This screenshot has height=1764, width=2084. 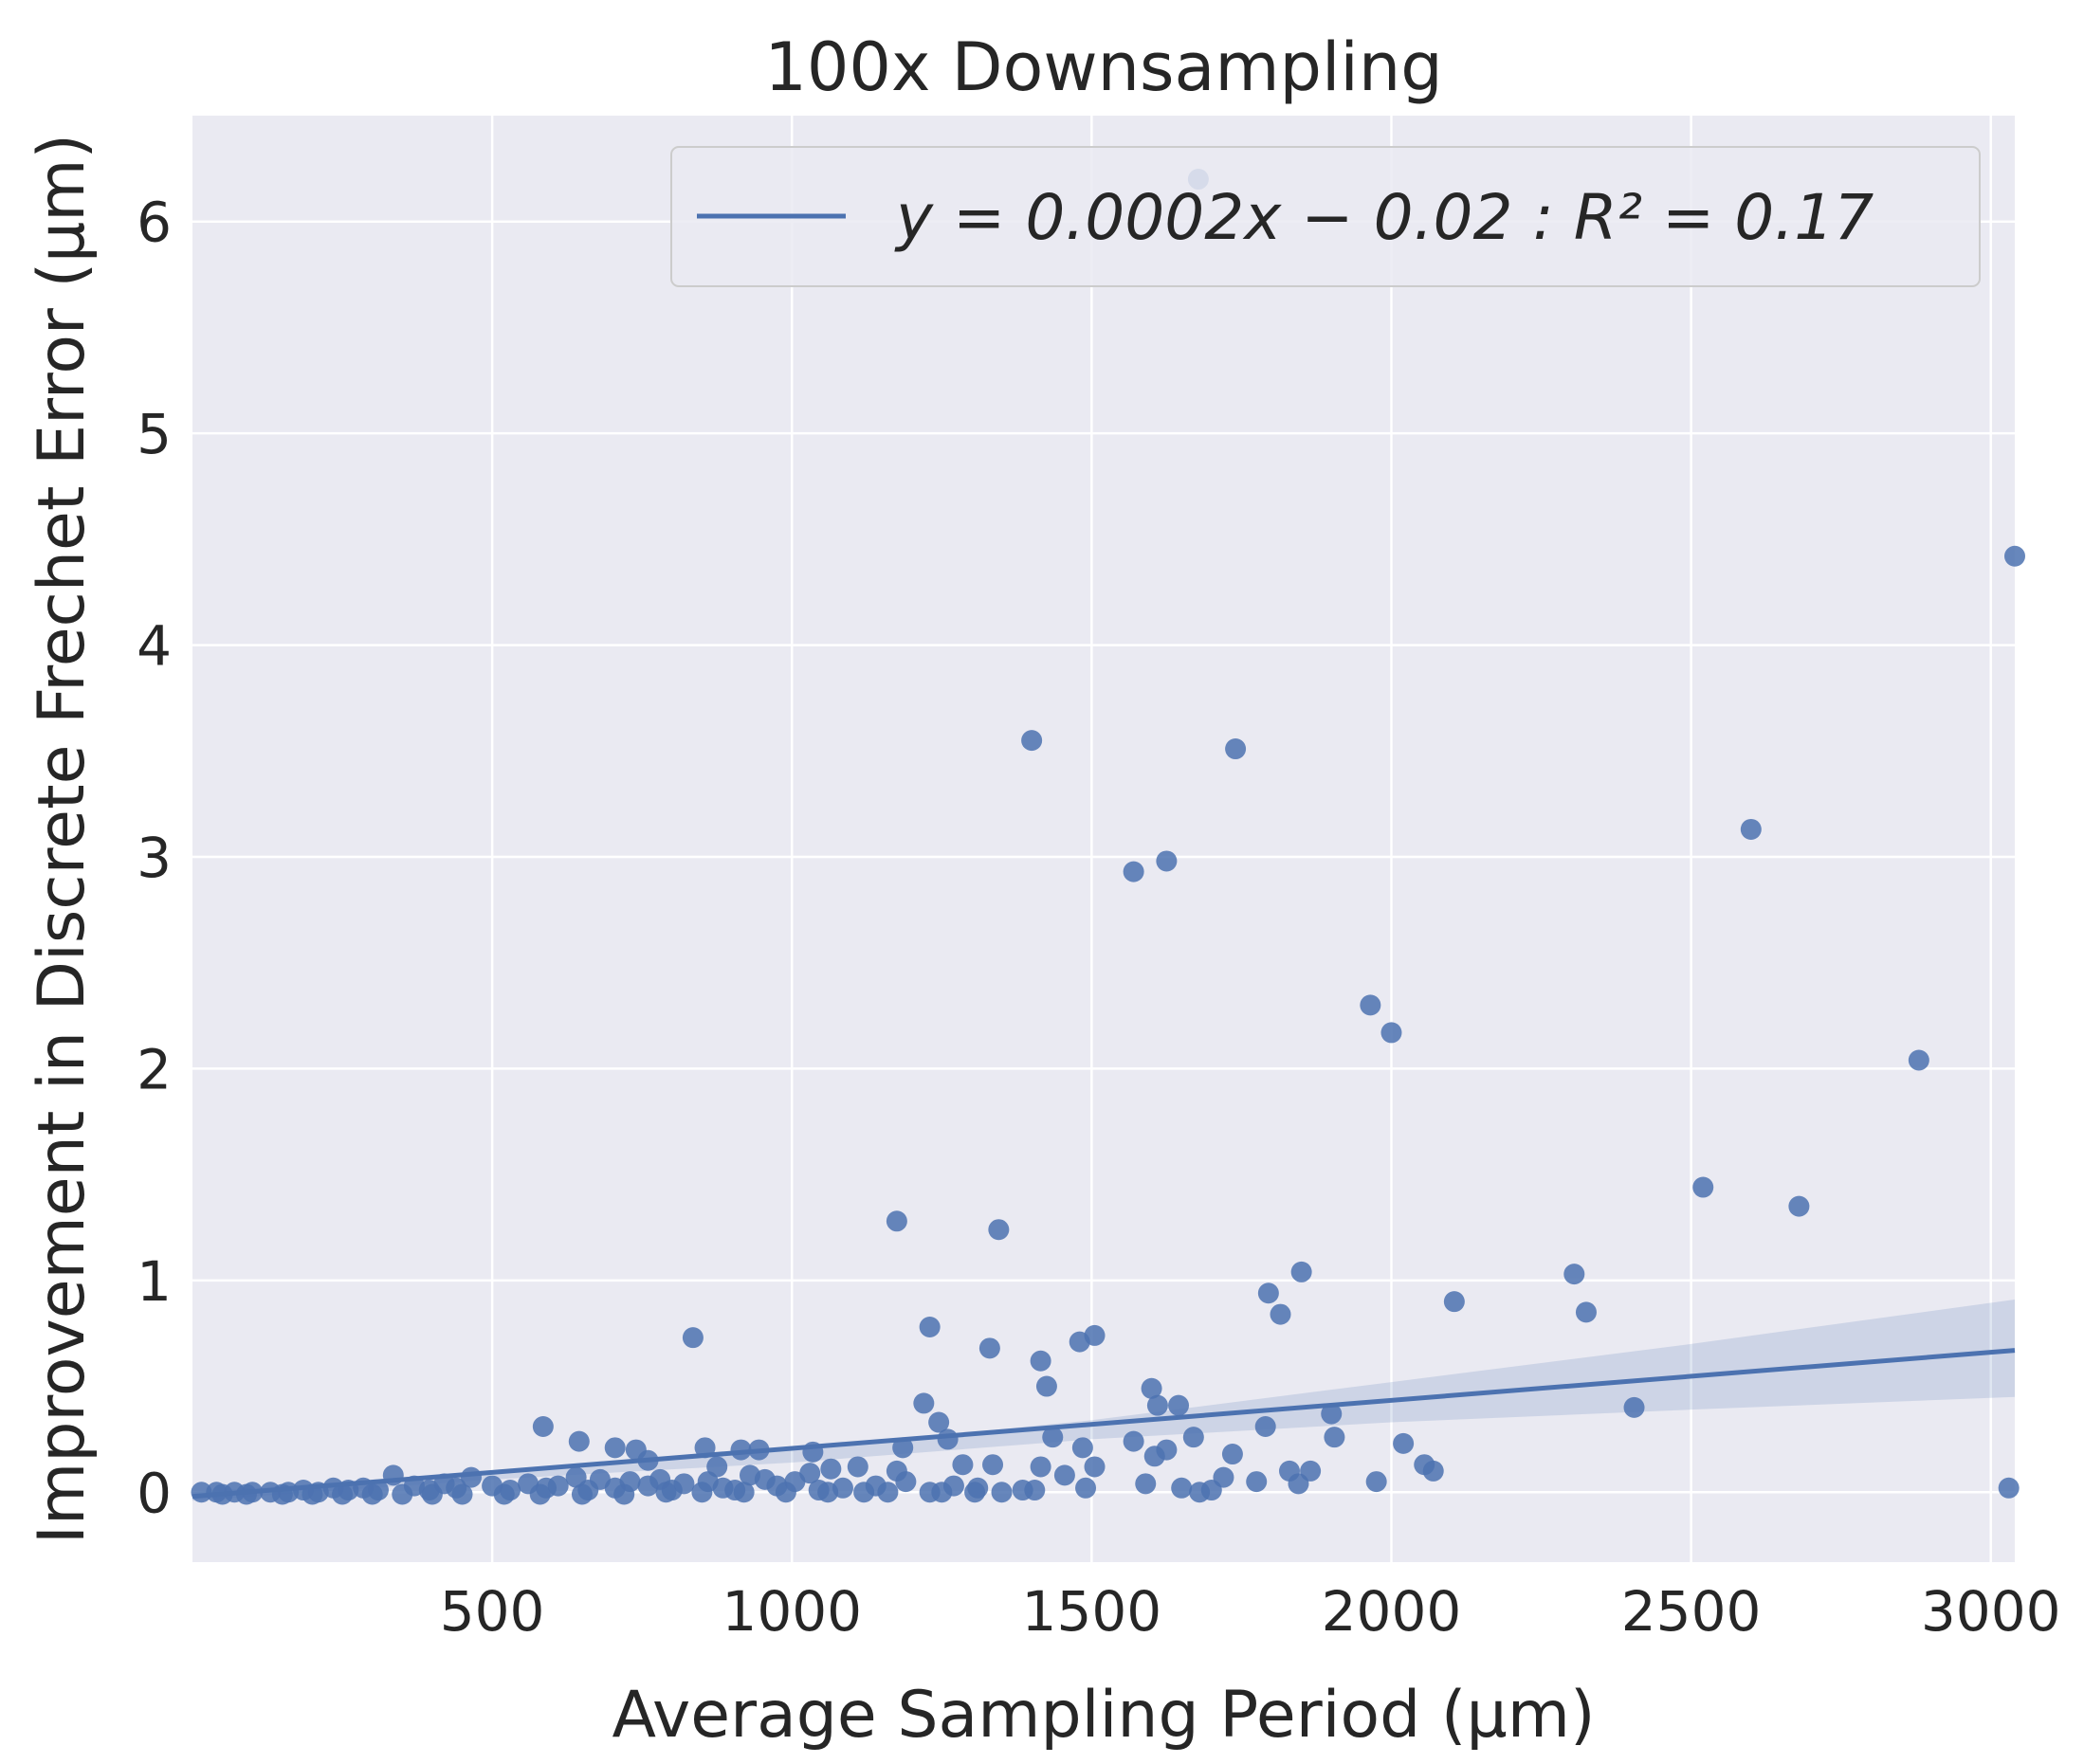 What do you see at coordinates (1691, 1611) in the screenshot?
I see `x-tick-label: 2500` at bounding box center [1691, 1611].